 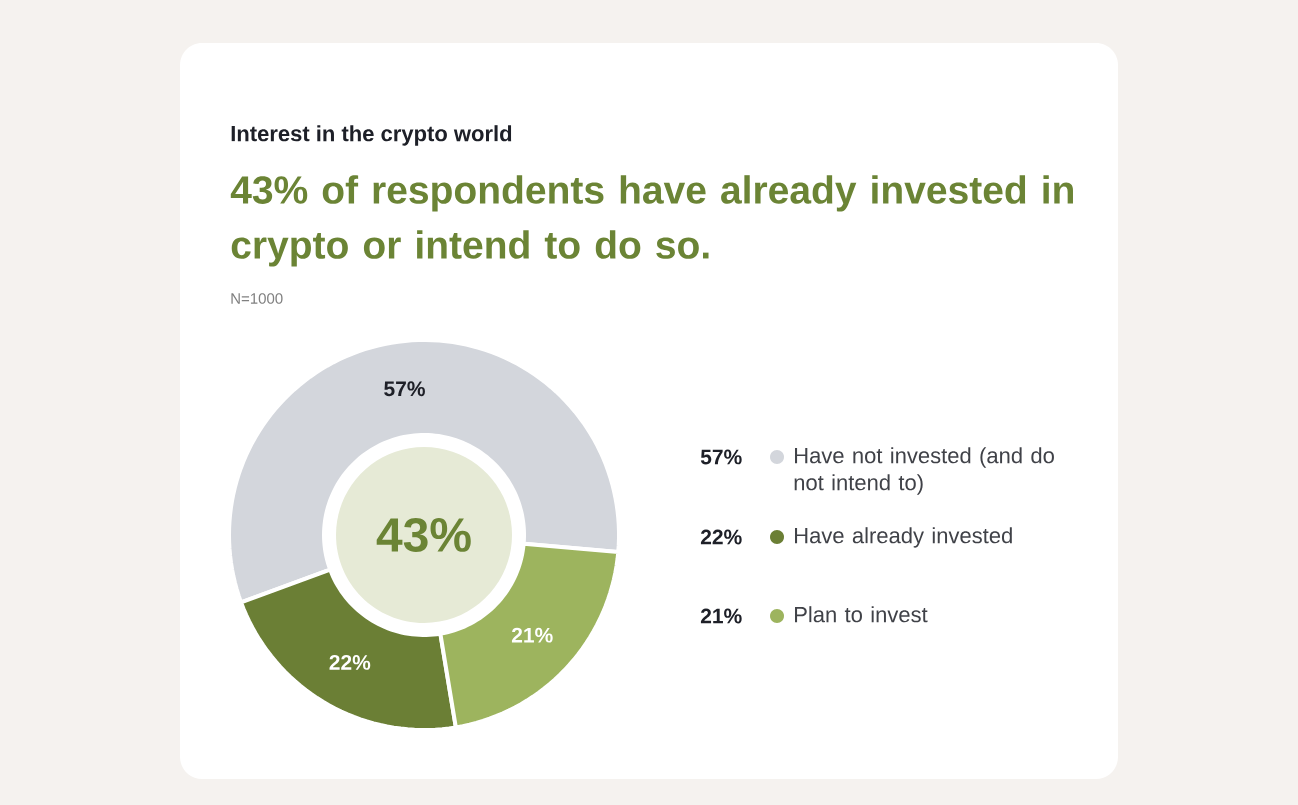 What do you see at coordinates (371, 135) in the screenshot?
I see `chart-title: Interest in the crypto world` at bounding box center [371, 135].